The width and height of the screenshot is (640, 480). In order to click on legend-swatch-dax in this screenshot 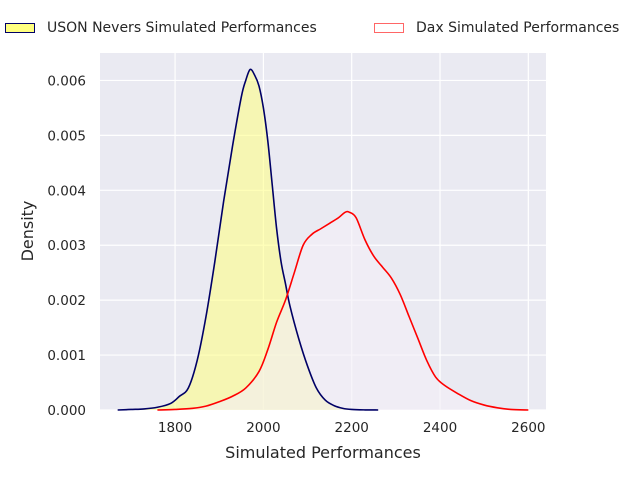, I will do `click(389, 28)`.